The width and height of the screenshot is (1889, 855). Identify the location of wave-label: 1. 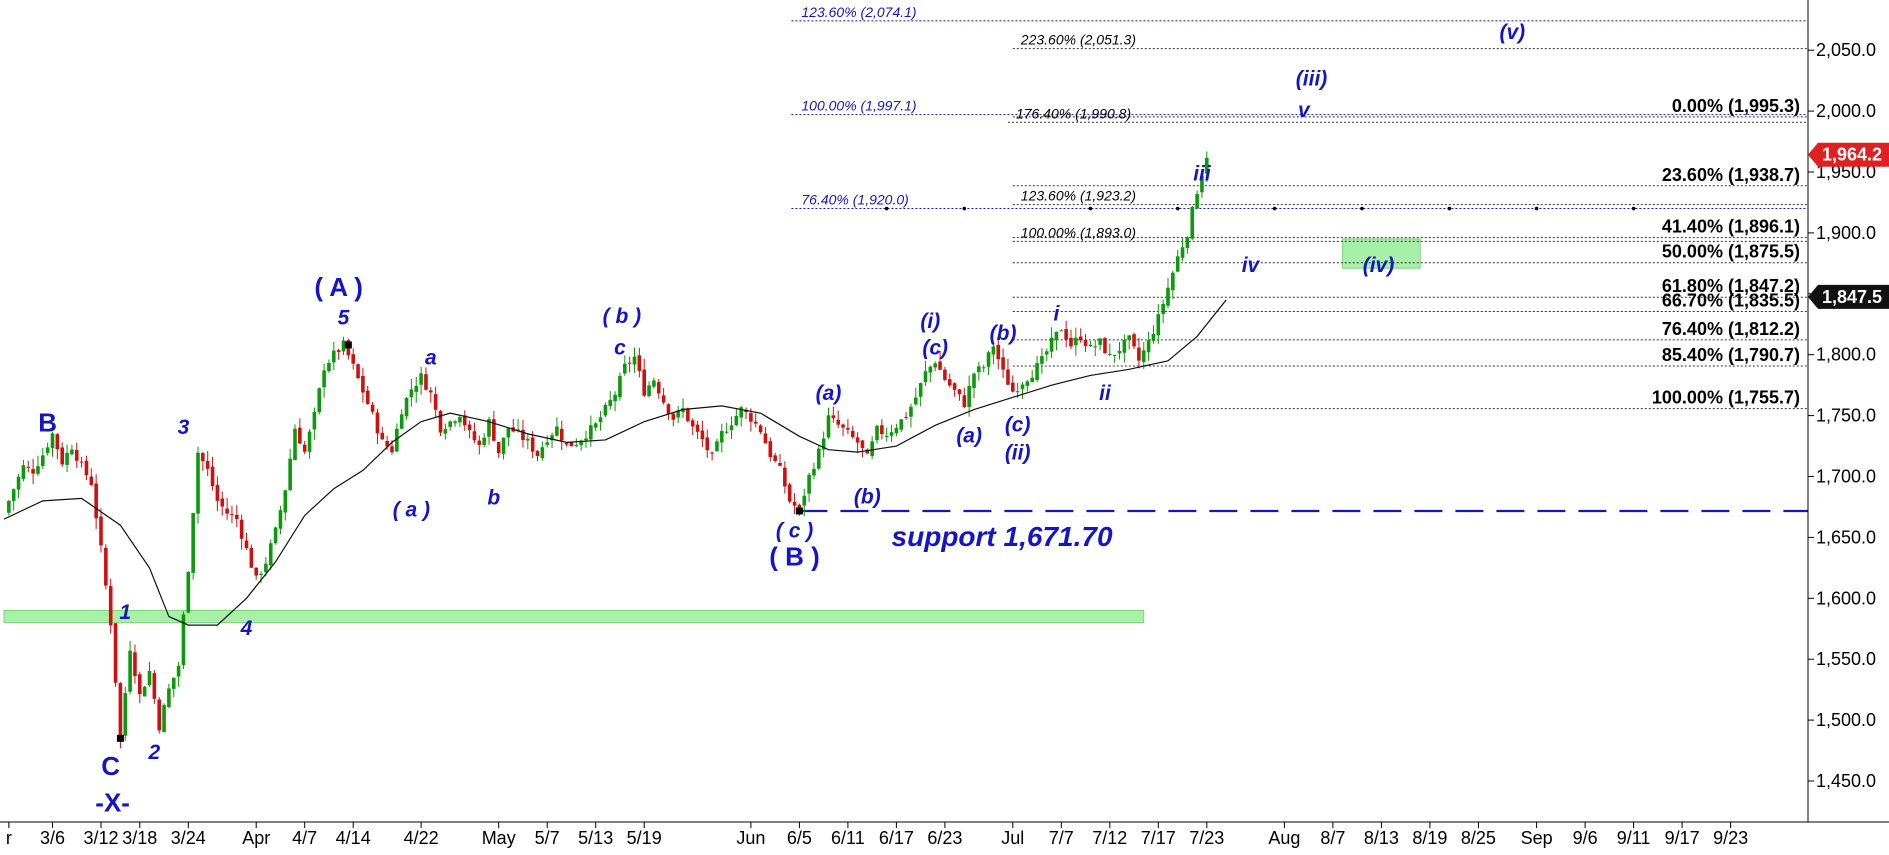
(125, 612).